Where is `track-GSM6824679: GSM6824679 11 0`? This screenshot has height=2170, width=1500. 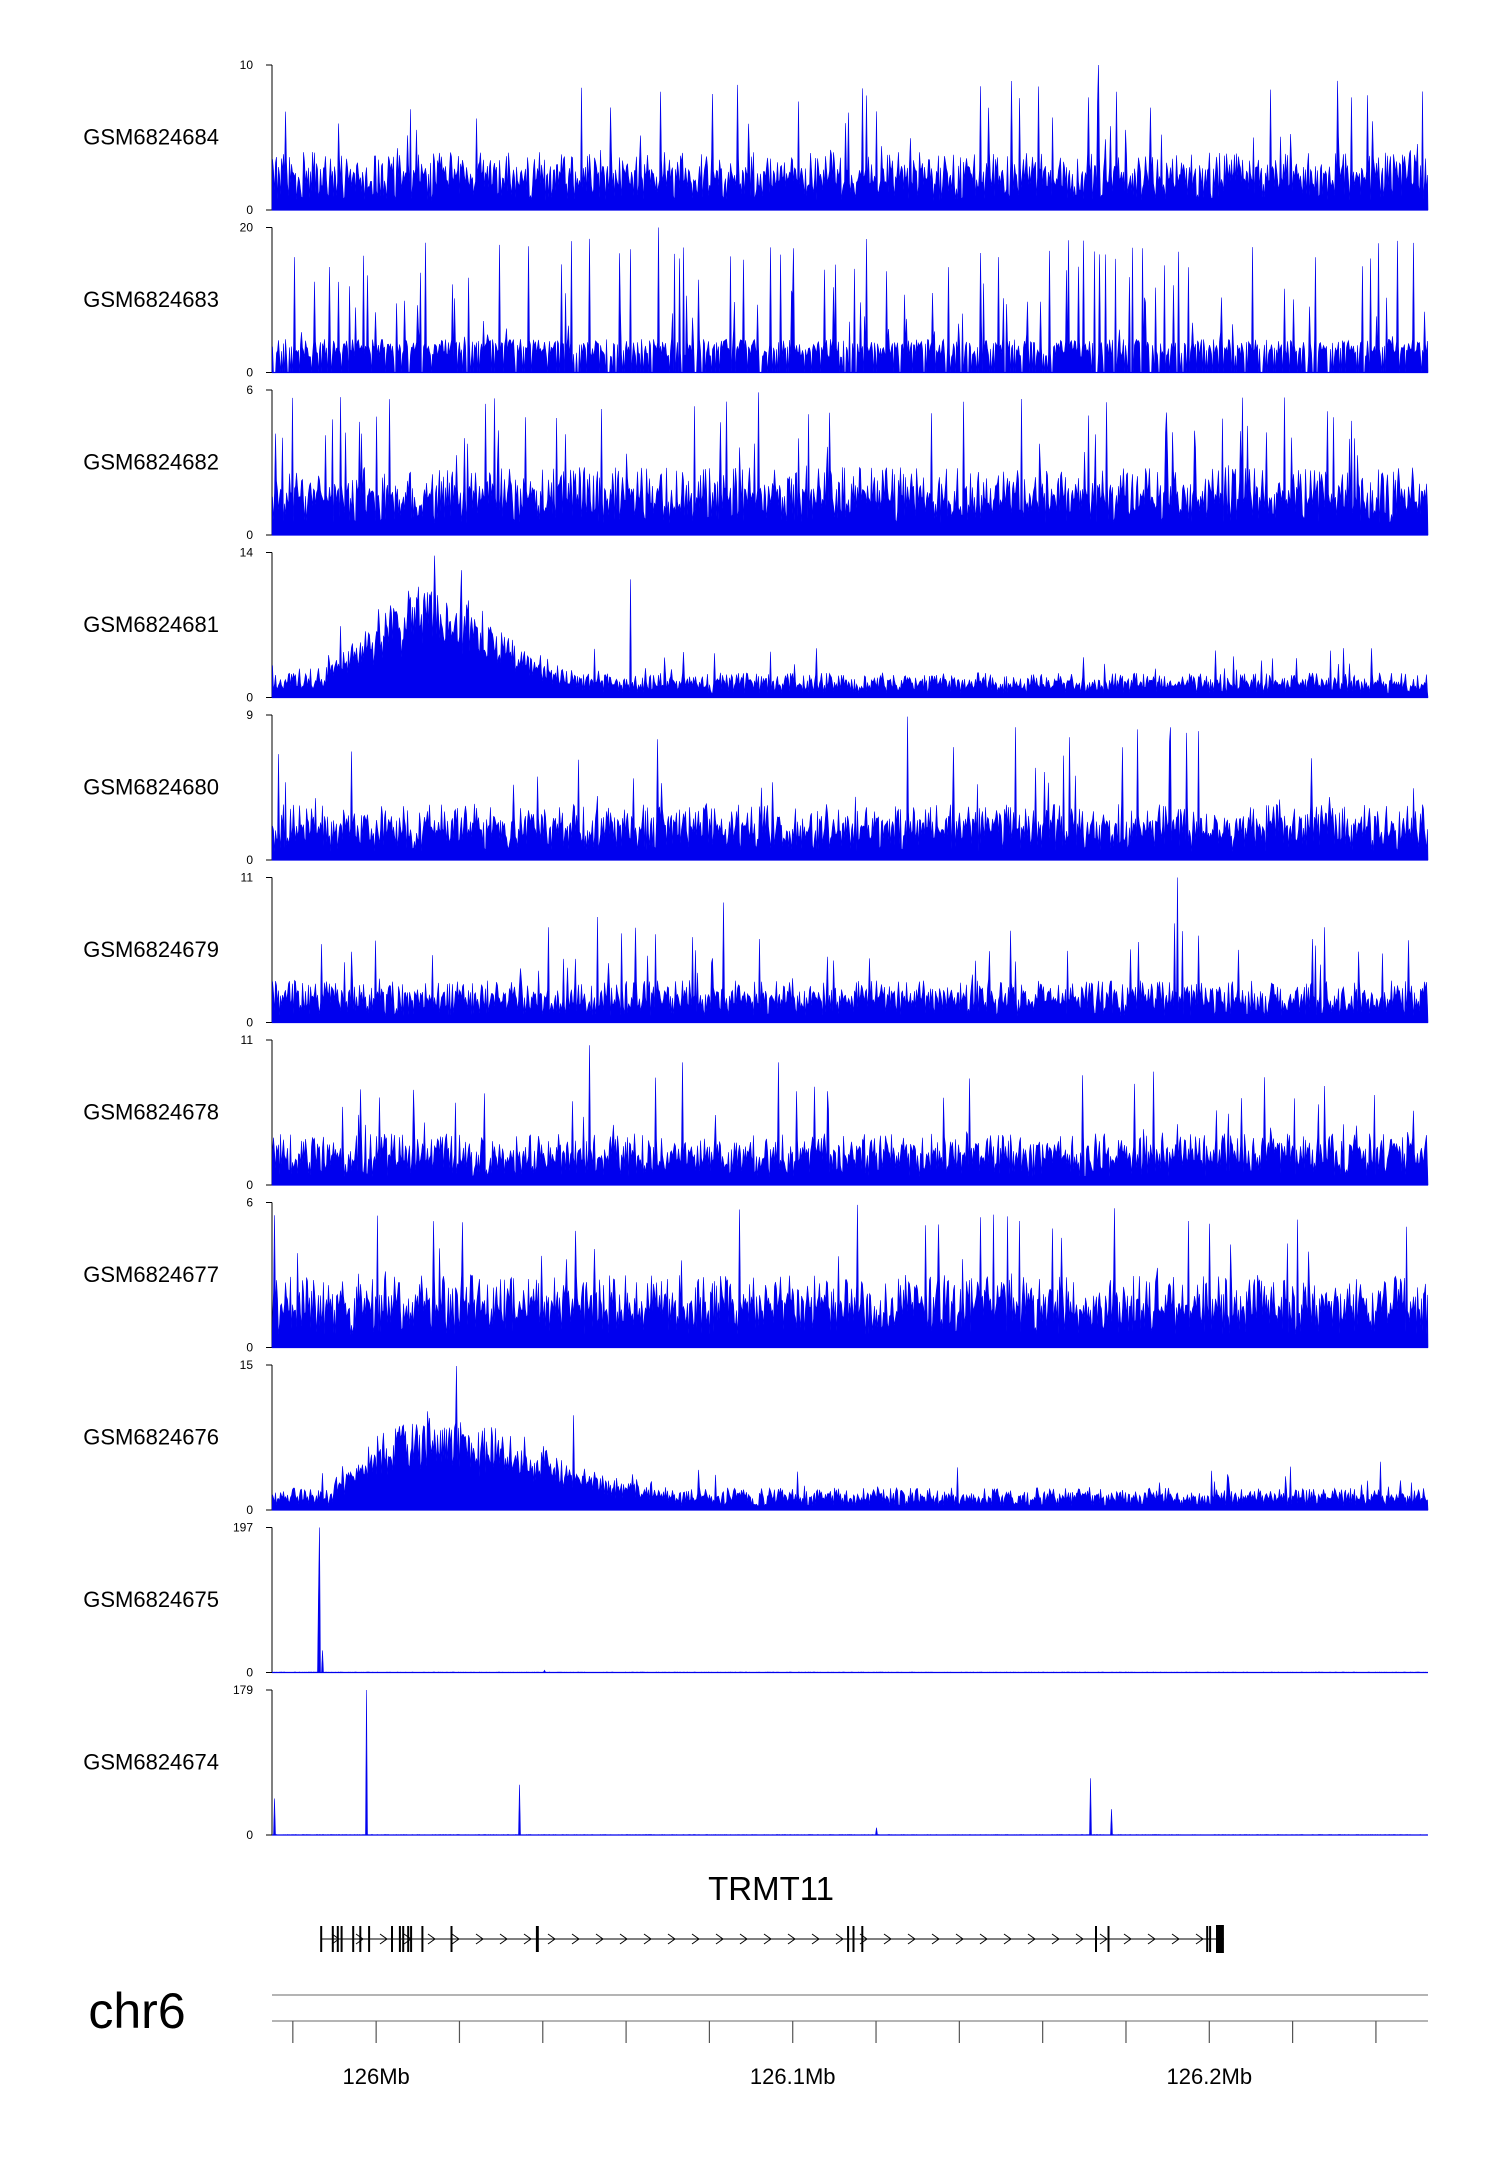 track-GSM6824679: GSM6824679 11 0 is located at coordinates (756, 950).